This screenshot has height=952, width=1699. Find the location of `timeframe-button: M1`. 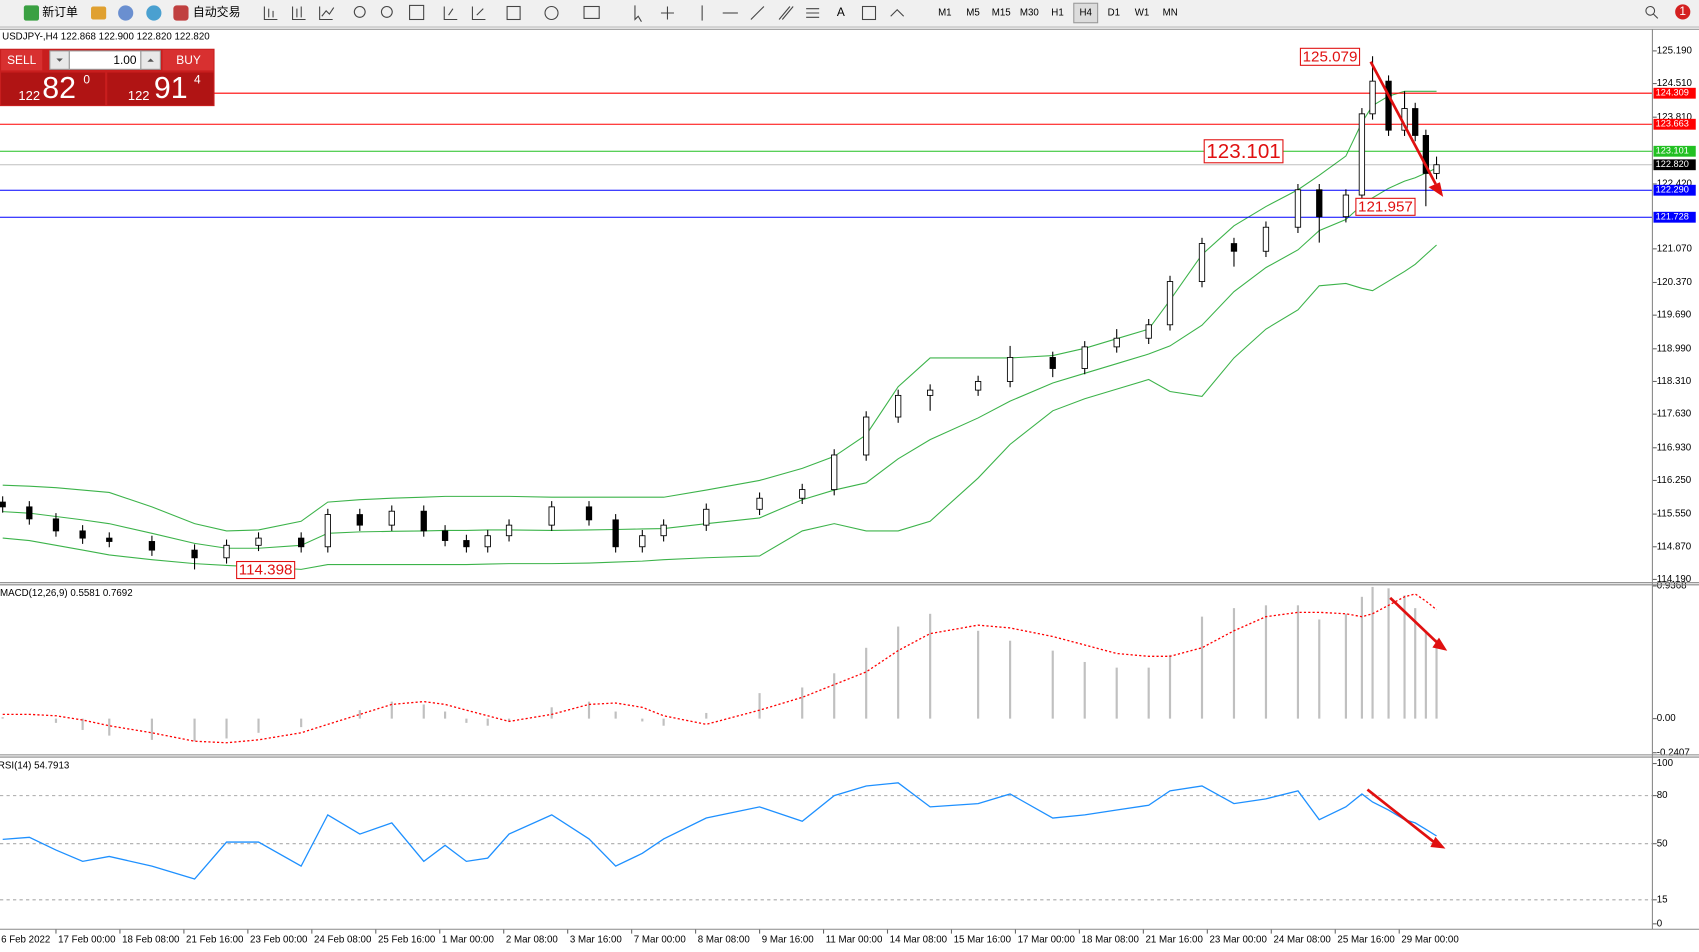

timeframe-button: M1 is located at coordinates (945, 13).